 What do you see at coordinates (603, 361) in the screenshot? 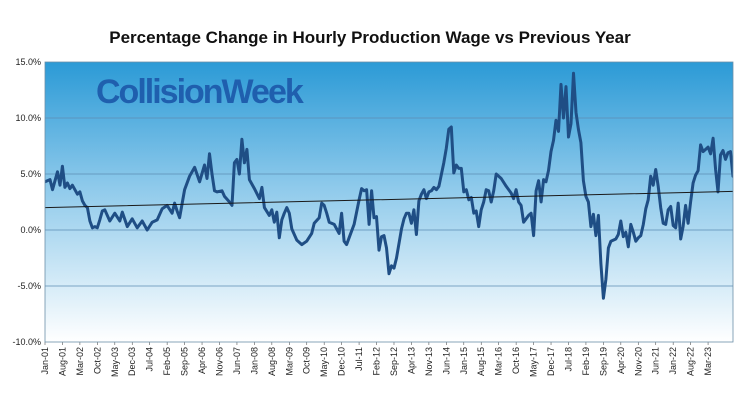
I see `x-tick-label: Sep-19` at bounding box center [603, 361].